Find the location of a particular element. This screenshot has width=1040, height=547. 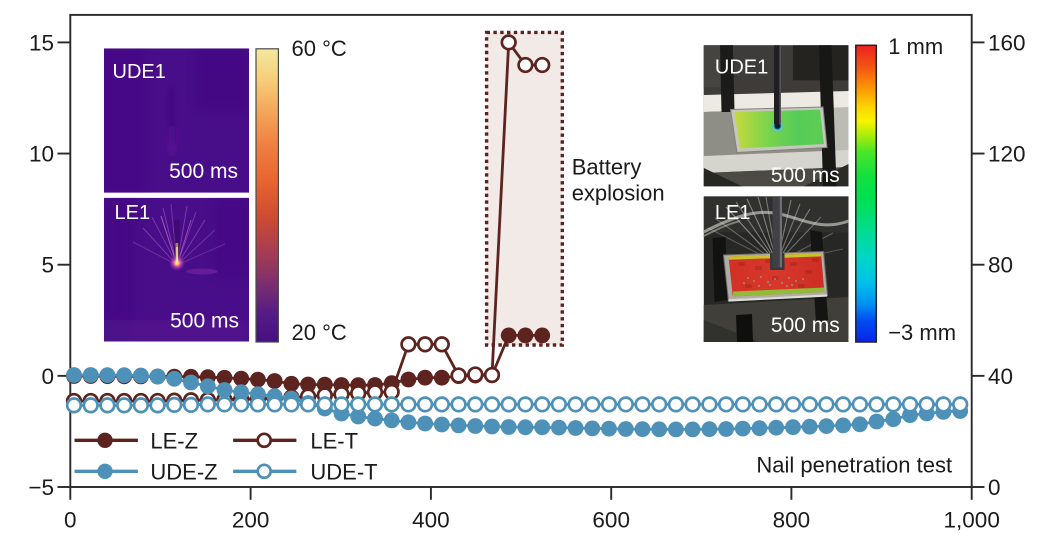

svg-text: LE-Z is located at coordinates (174, 440).